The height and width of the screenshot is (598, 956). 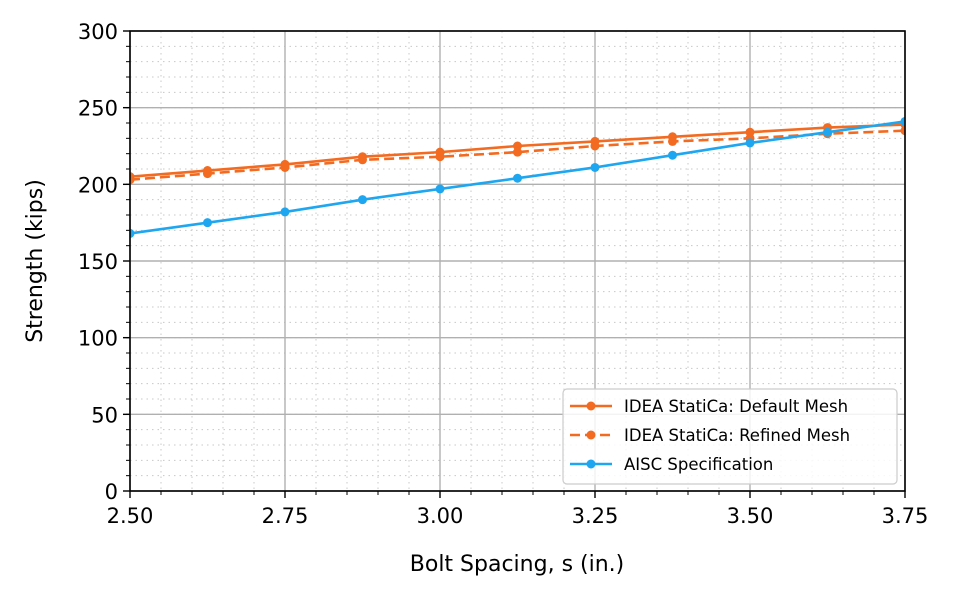 I want to click on y-tick-label: 100, so click(x=98, y=339).